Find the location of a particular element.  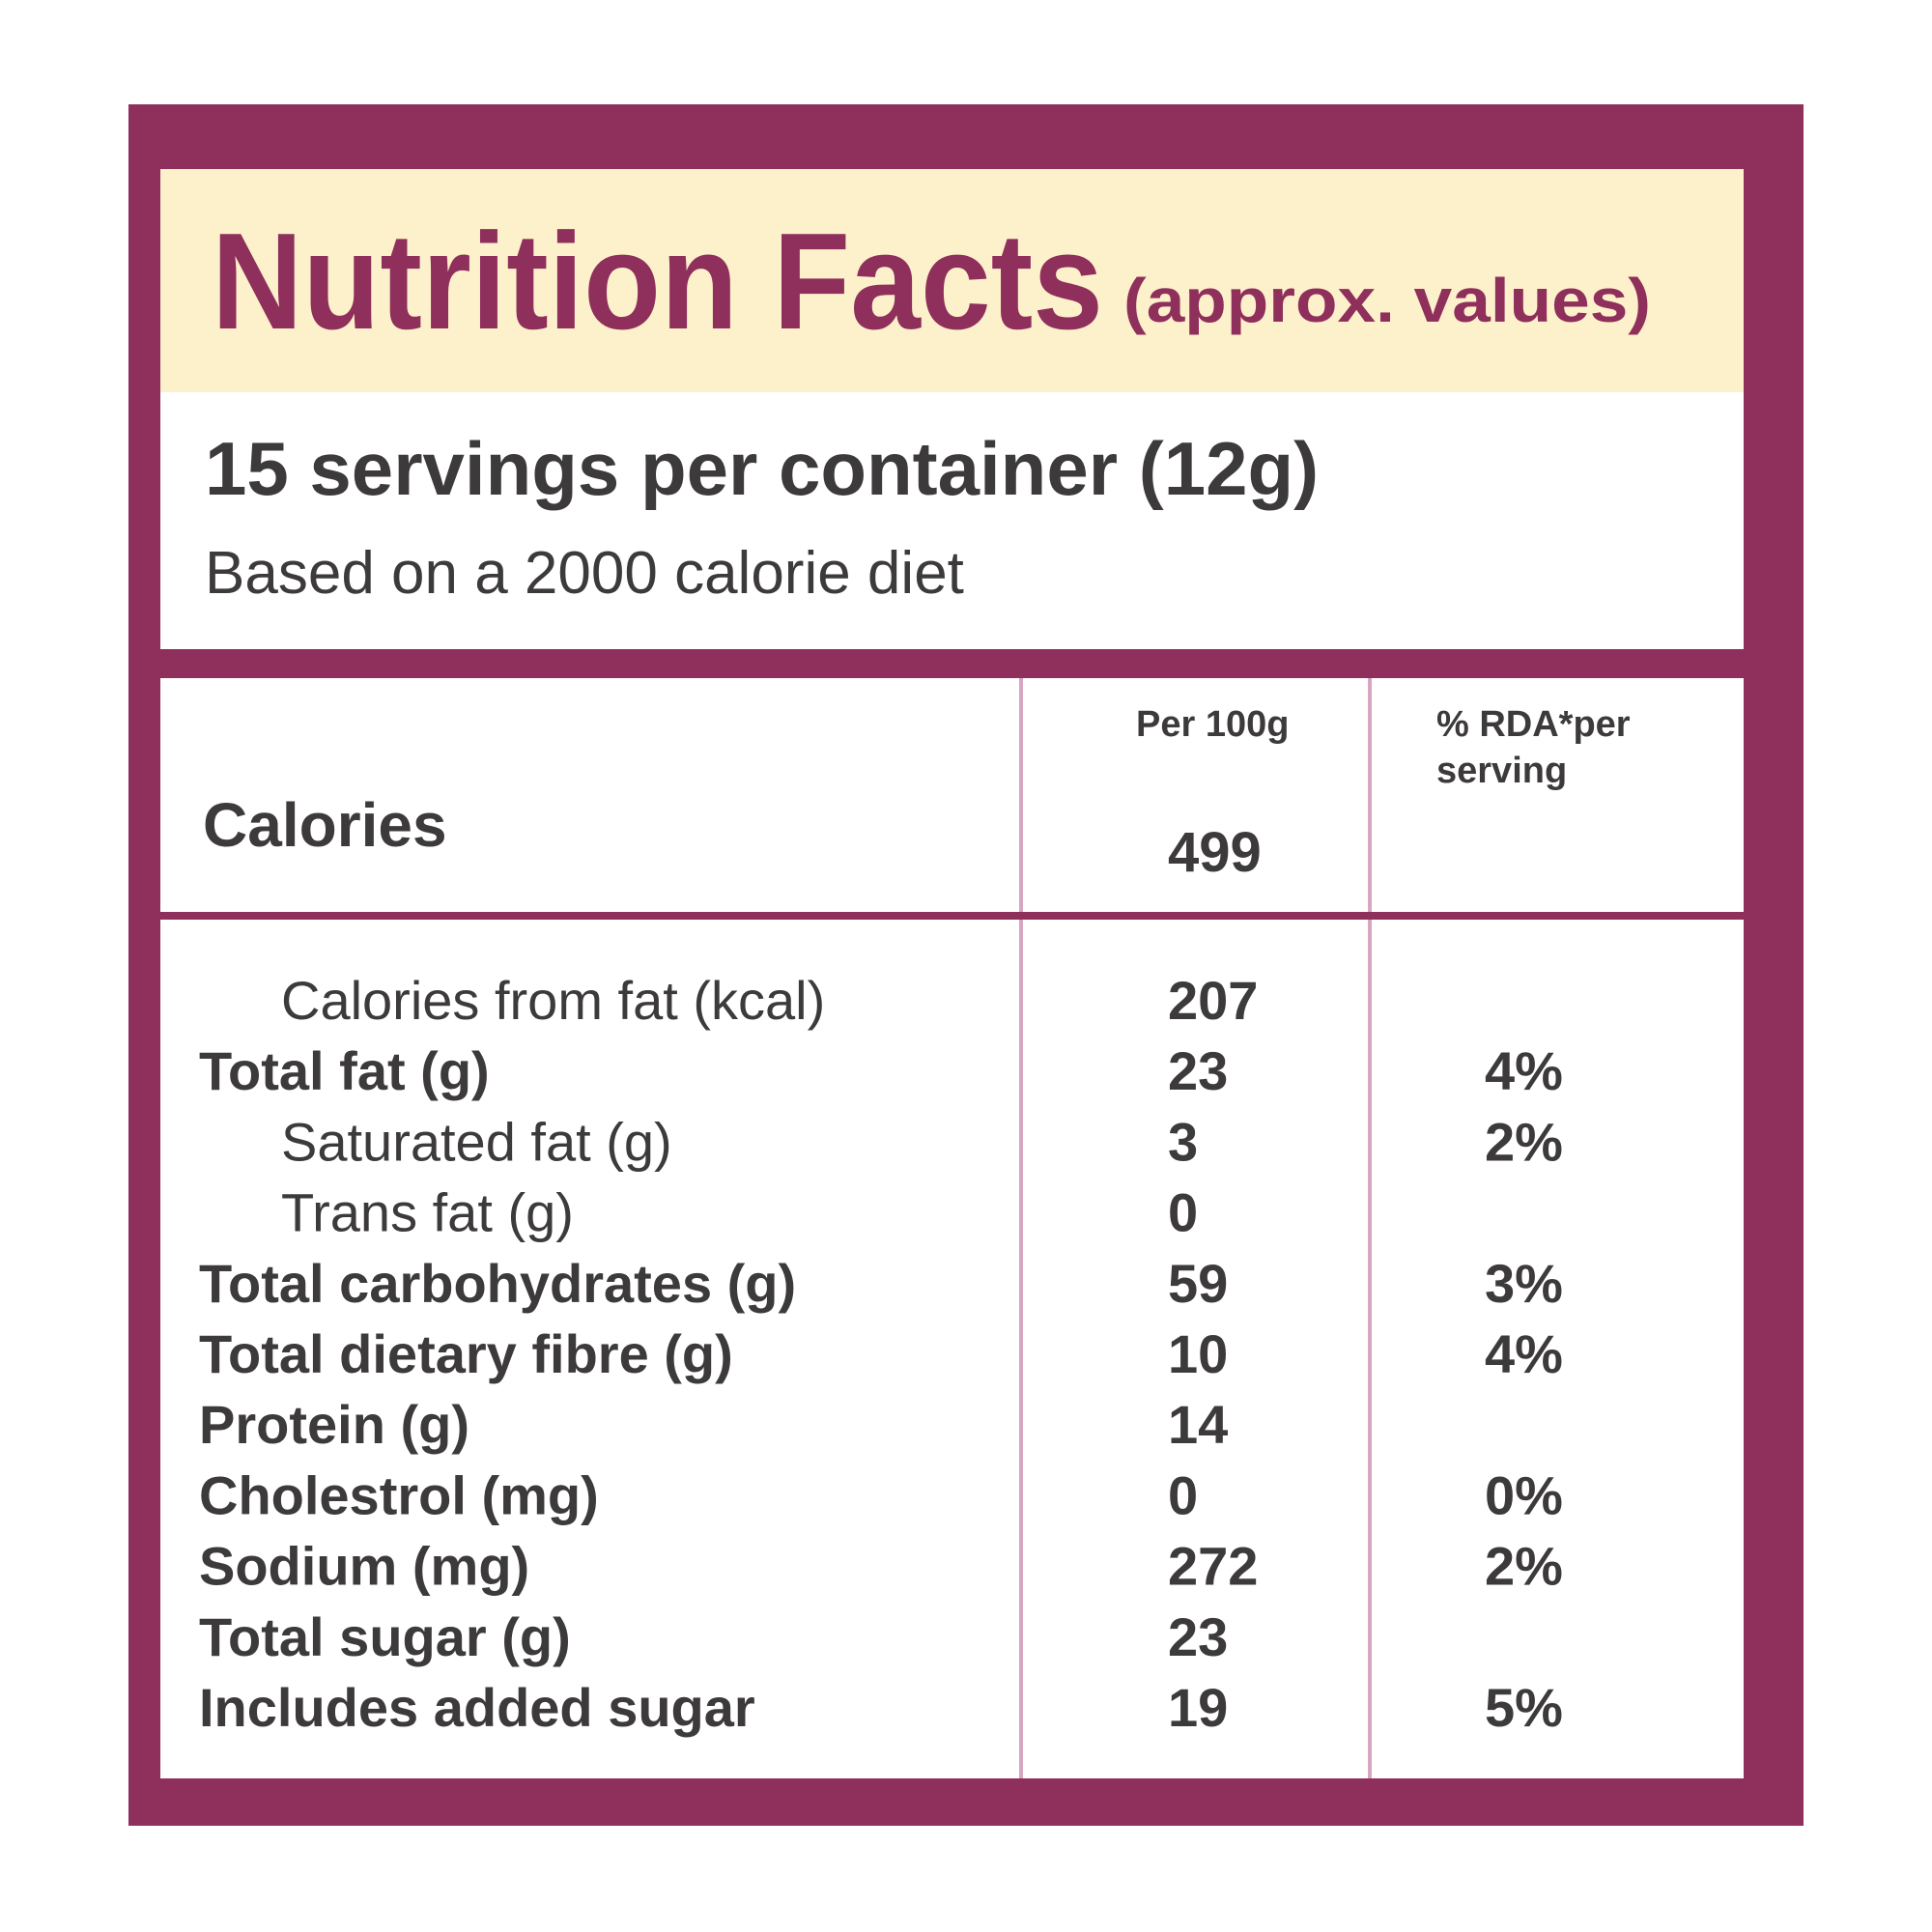

rda-value: 5% is located at coordinates (1524, 1707).